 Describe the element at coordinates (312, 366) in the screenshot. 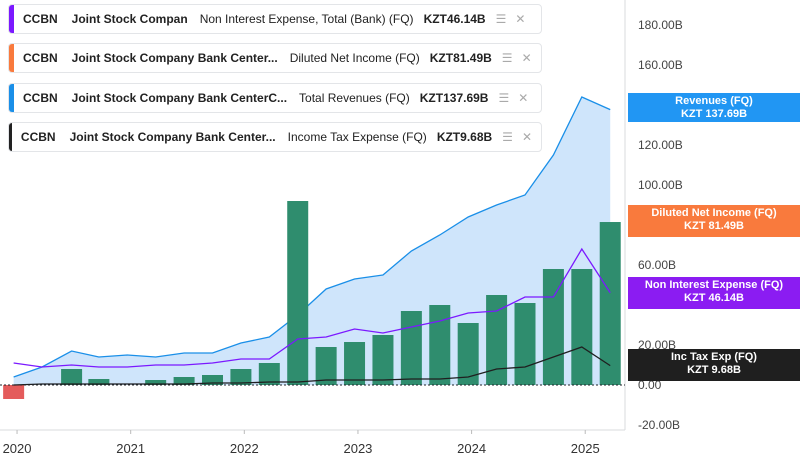

I see `series-line` at that location.